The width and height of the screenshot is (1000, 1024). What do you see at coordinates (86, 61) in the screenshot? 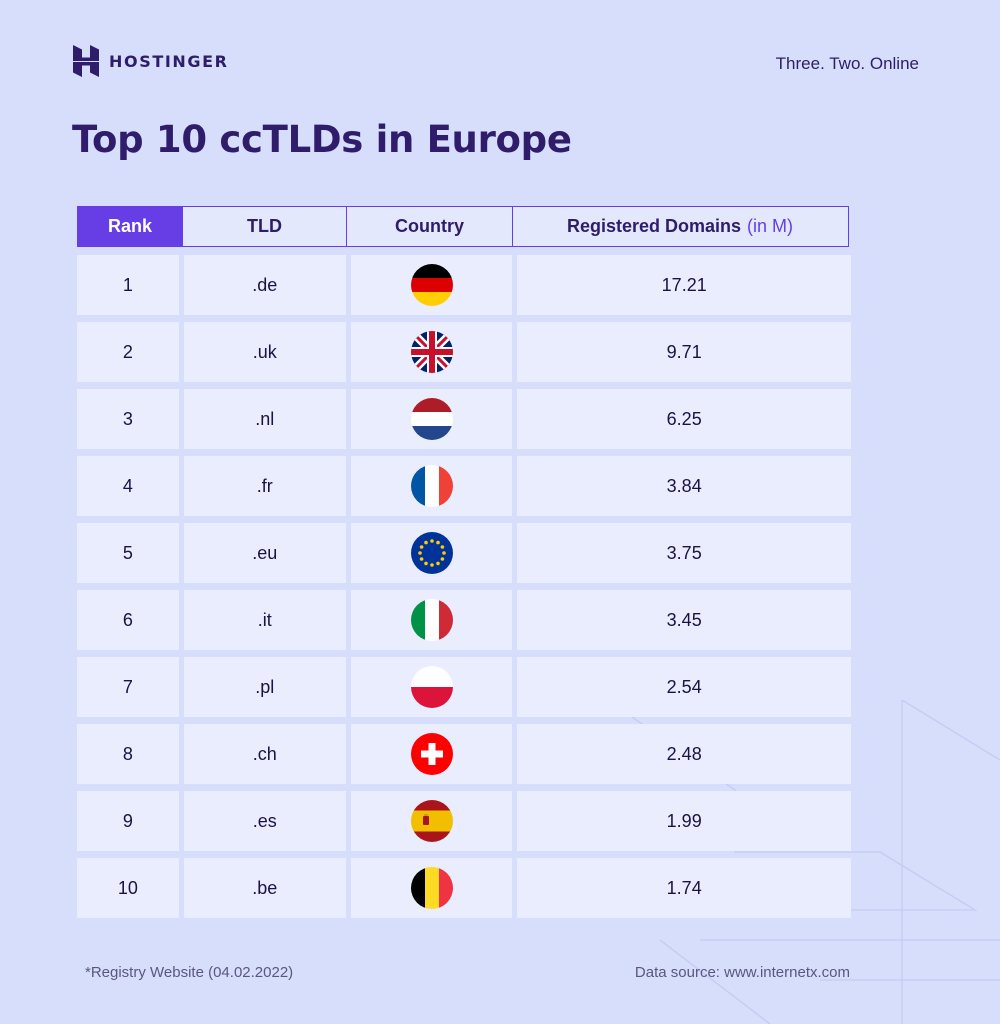
I see `hostinger-logo-icon` at bounding box center [86, 61].